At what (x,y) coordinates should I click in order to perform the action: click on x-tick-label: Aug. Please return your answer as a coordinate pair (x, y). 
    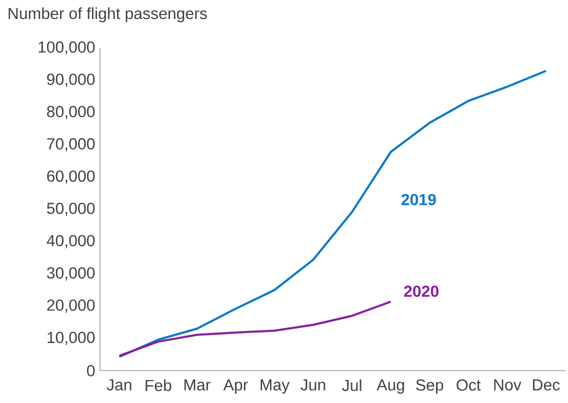
    Looking at the image, I should click on (390, 387).